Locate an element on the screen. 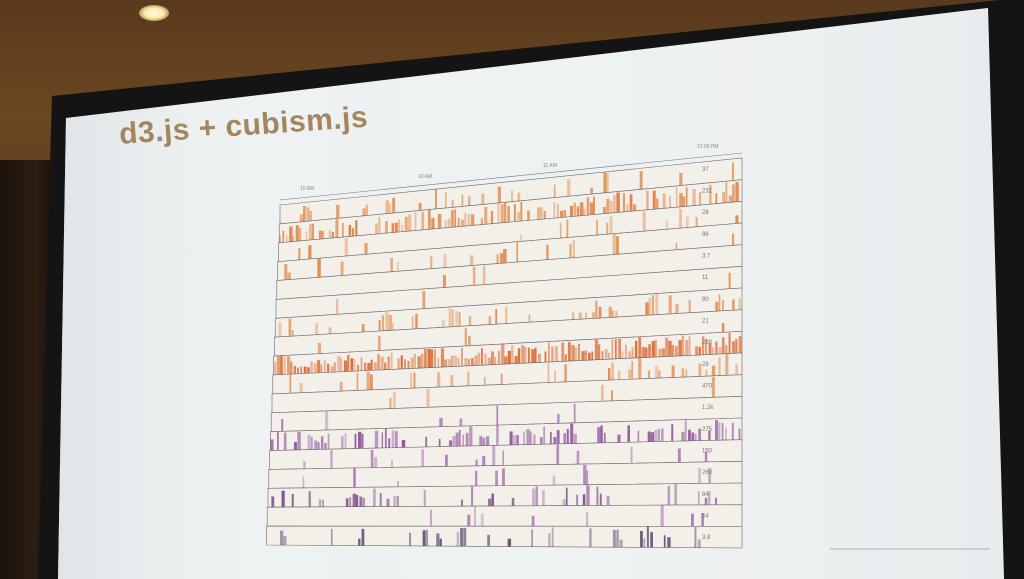 This screenshot has height=579, width=1024. track-value-label: 54 is located at coordinates (705, 517).